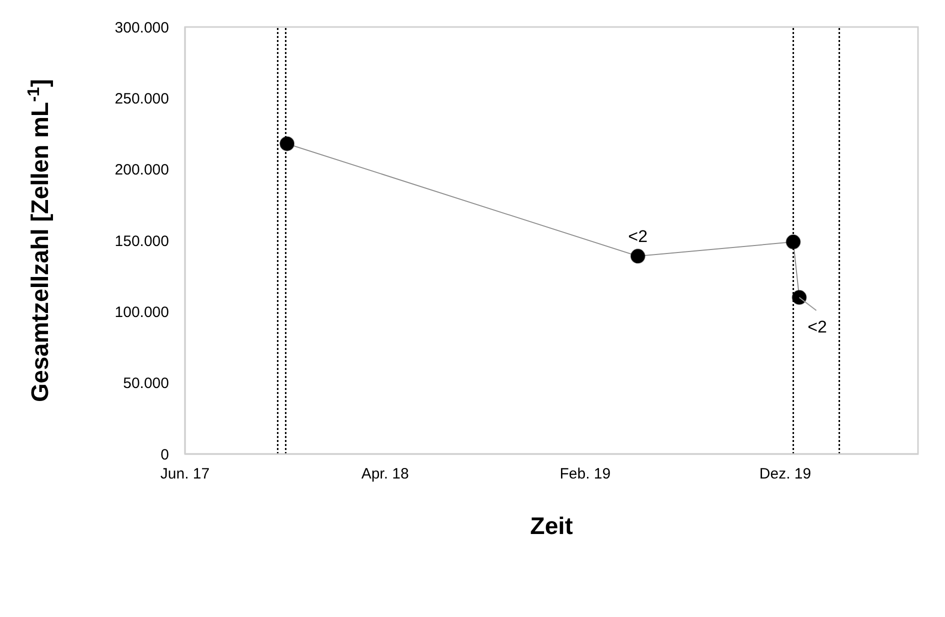 The image size is (945, 617). What do you see at coordinates (141, 27) in the screenshot?
I see `y-tick-label: 300.000` at bounding box center [141, 27].